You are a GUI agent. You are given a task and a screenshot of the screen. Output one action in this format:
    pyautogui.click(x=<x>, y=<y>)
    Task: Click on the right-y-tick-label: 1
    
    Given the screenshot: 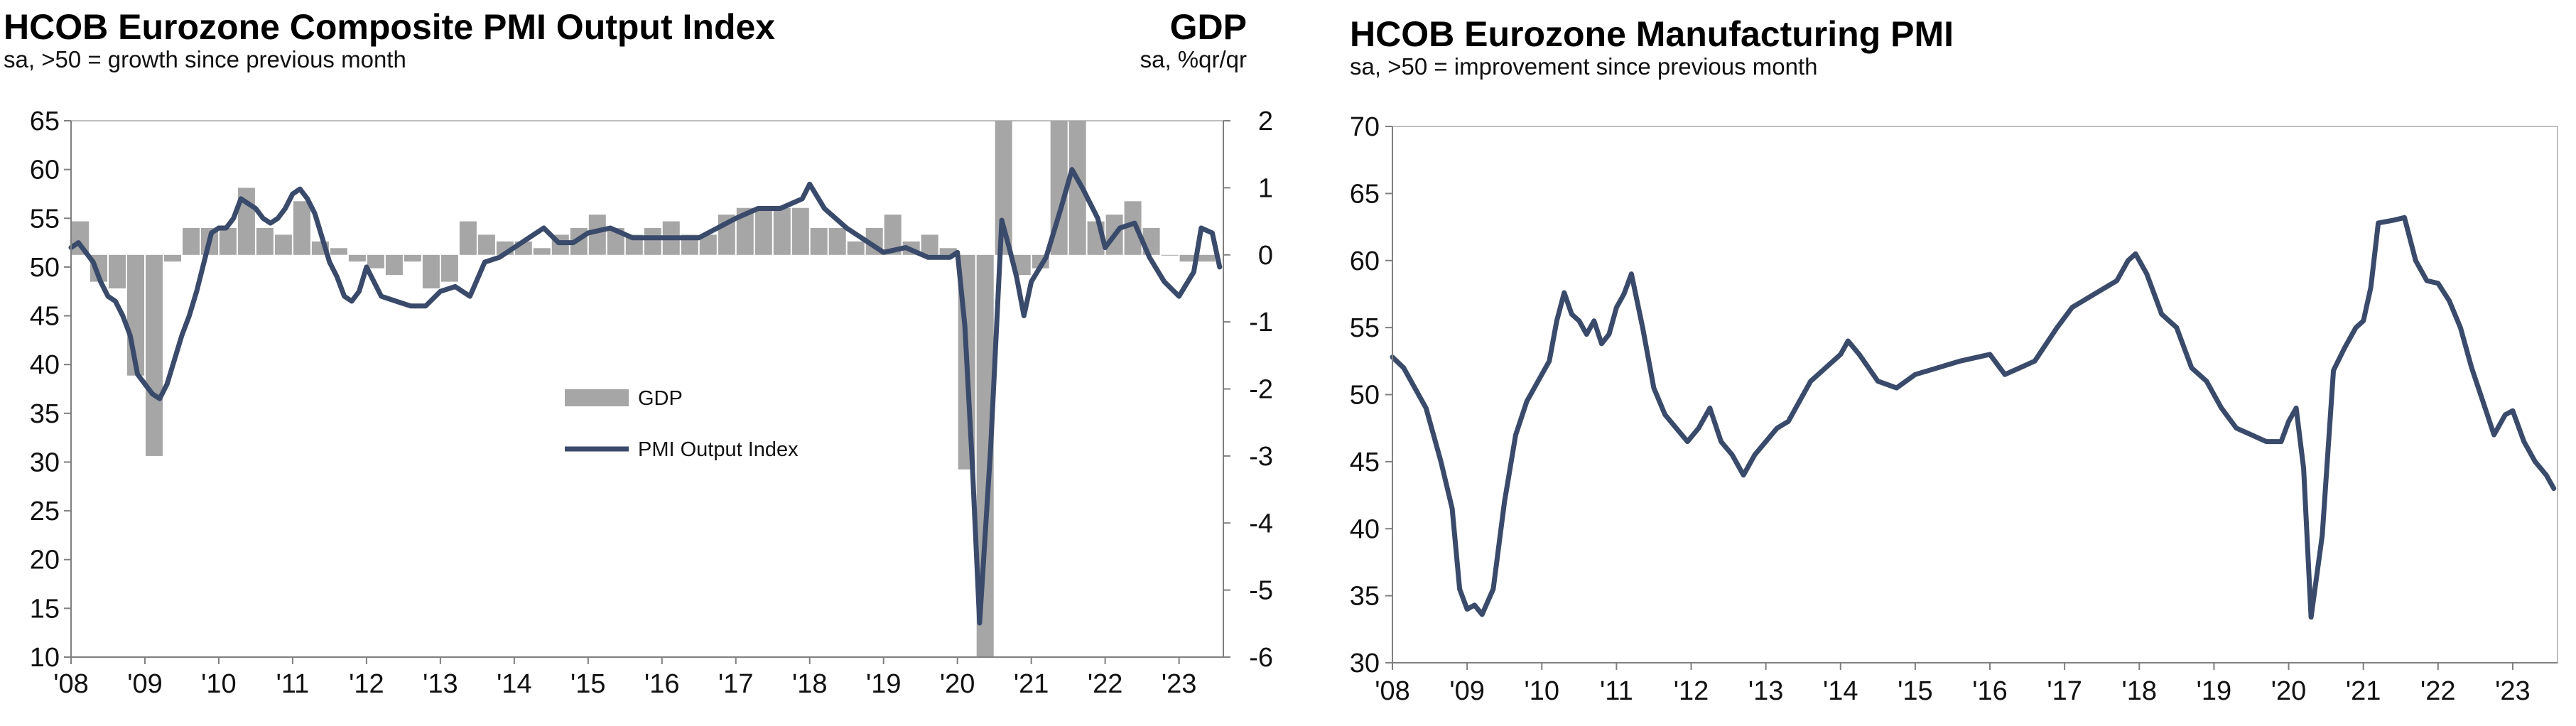 What is the action you would take?
    pyautogui.click(x=1265, y=188)
    